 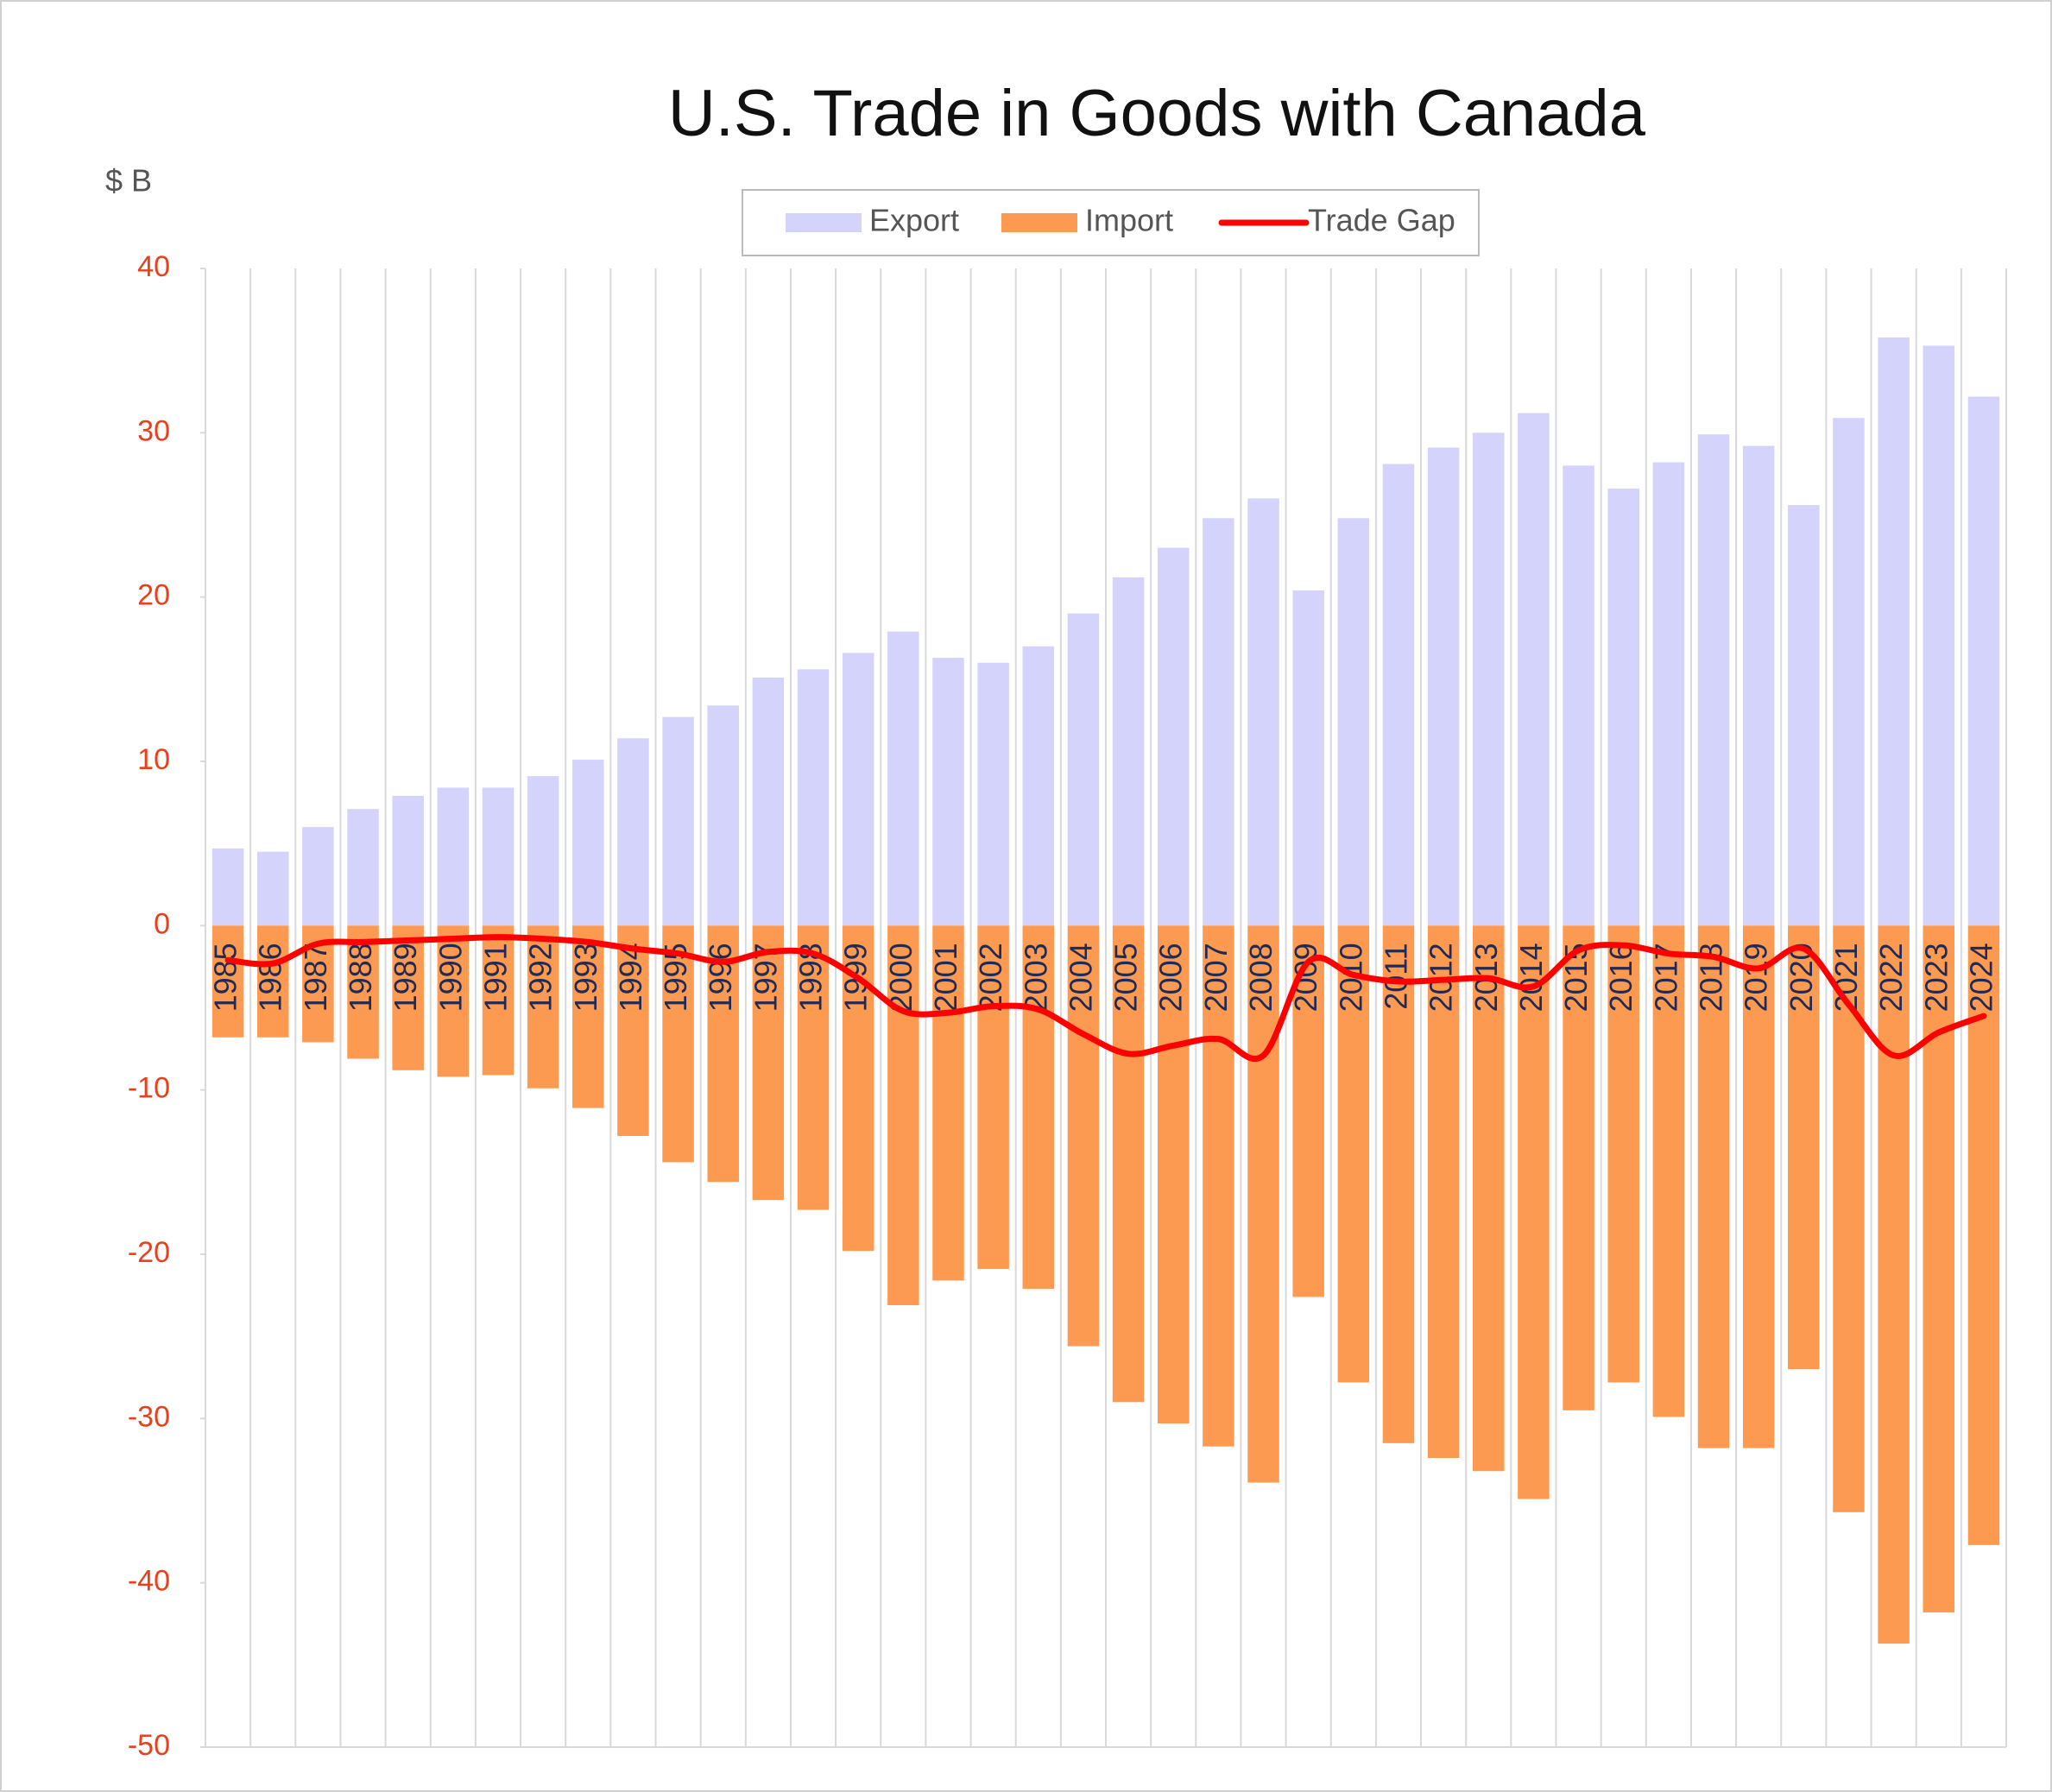 What do you see at coordinates (1620, 977) in the screenshot?
I see `x-tick-label: 2016` at bounding box center [1620, 977].